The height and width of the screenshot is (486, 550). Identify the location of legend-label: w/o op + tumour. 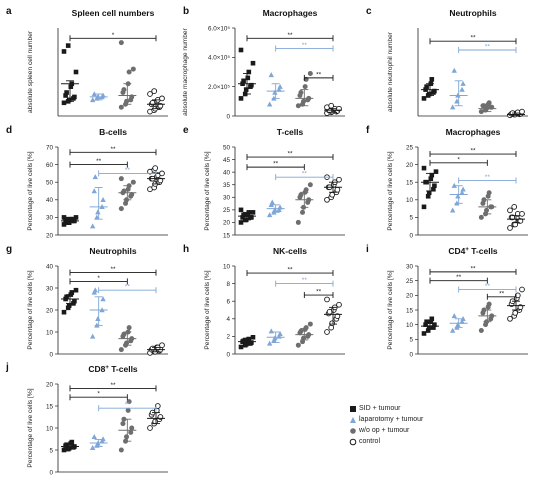
(384, 430).